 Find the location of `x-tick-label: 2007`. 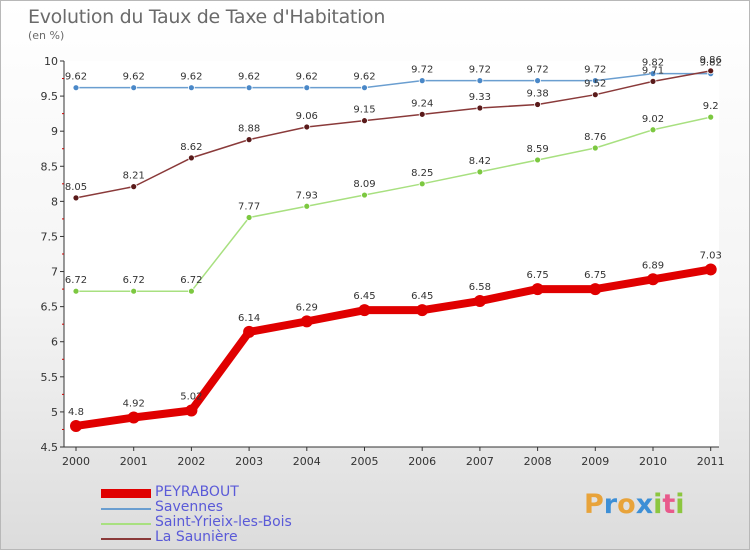

x-tick-label: 2007 is located at coordinates (480, 461).